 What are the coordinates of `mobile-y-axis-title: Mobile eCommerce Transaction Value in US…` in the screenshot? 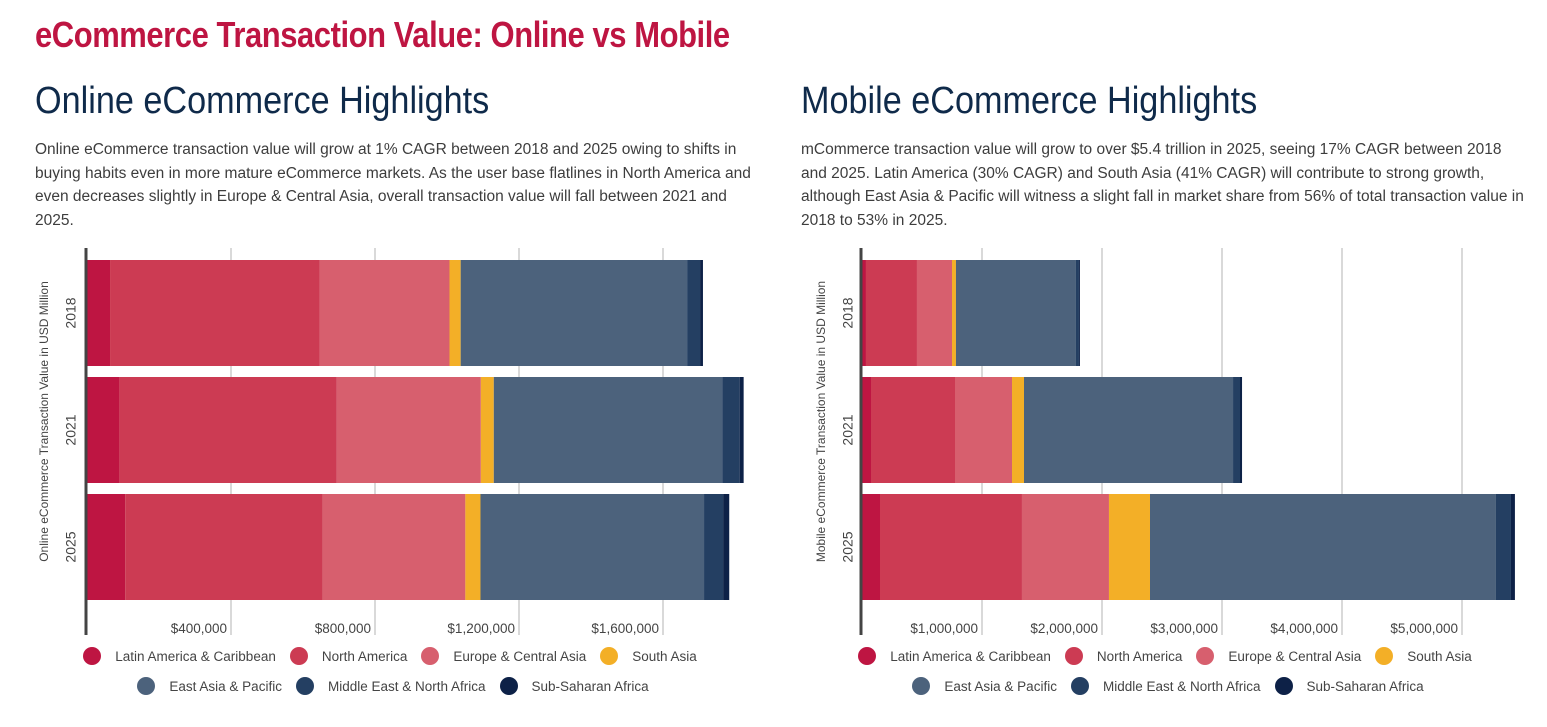 It's located at (821, 421).